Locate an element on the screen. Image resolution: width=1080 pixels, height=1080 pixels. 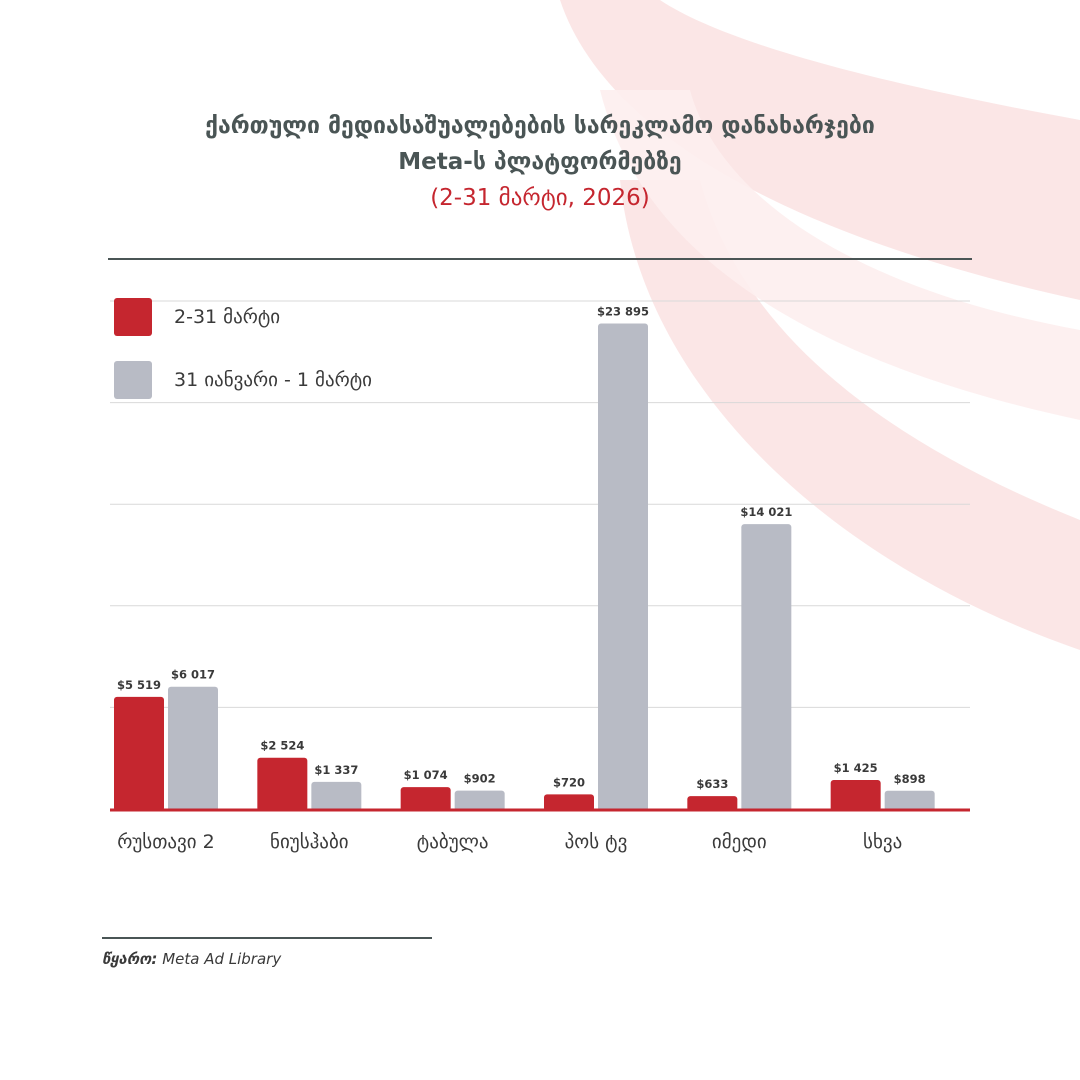
legend-swatch-current is located at coordinates (133, 317).